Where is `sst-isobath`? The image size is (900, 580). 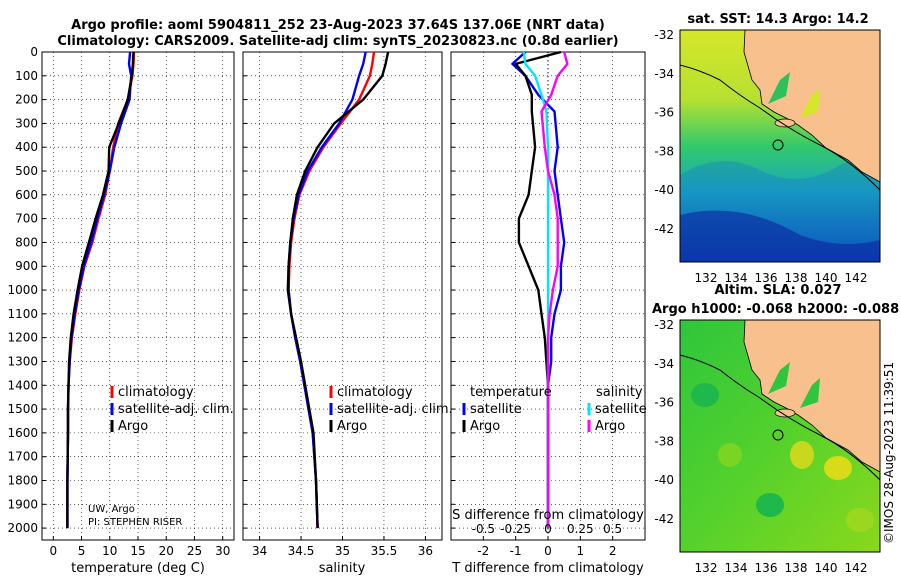 sst-isobath is located at coordinates (780, 127).